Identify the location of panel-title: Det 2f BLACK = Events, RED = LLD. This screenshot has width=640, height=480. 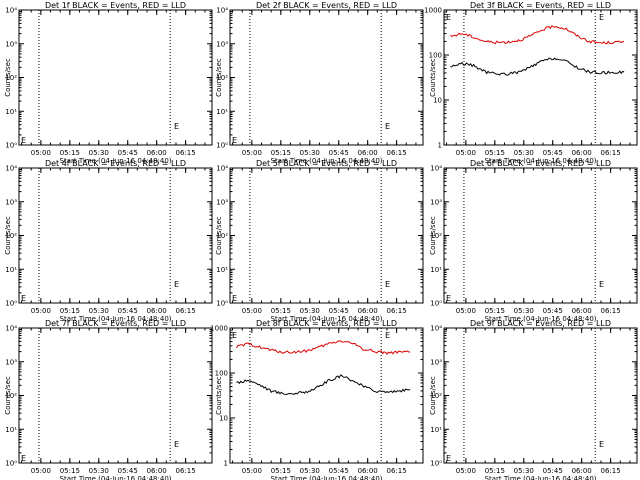
(326, 5).